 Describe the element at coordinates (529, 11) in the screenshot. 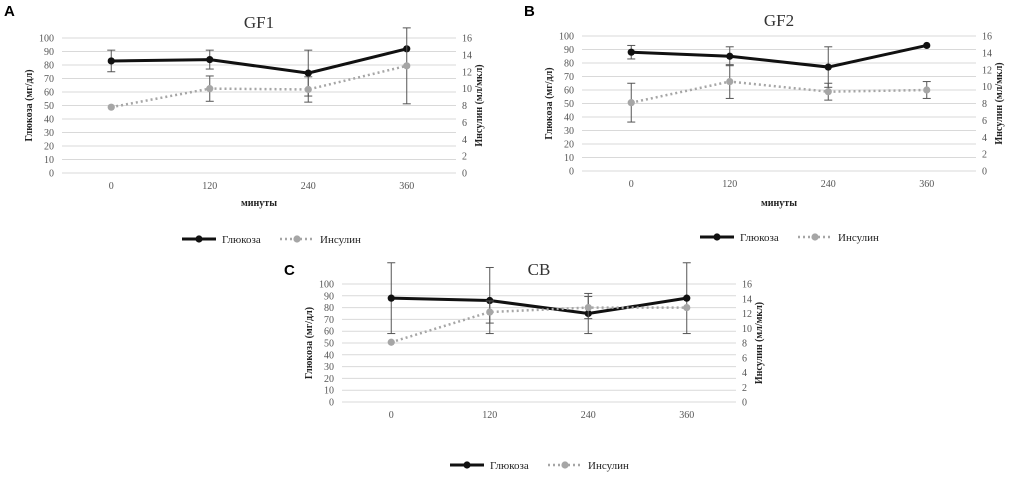

I see `panel-label: B` at that location.